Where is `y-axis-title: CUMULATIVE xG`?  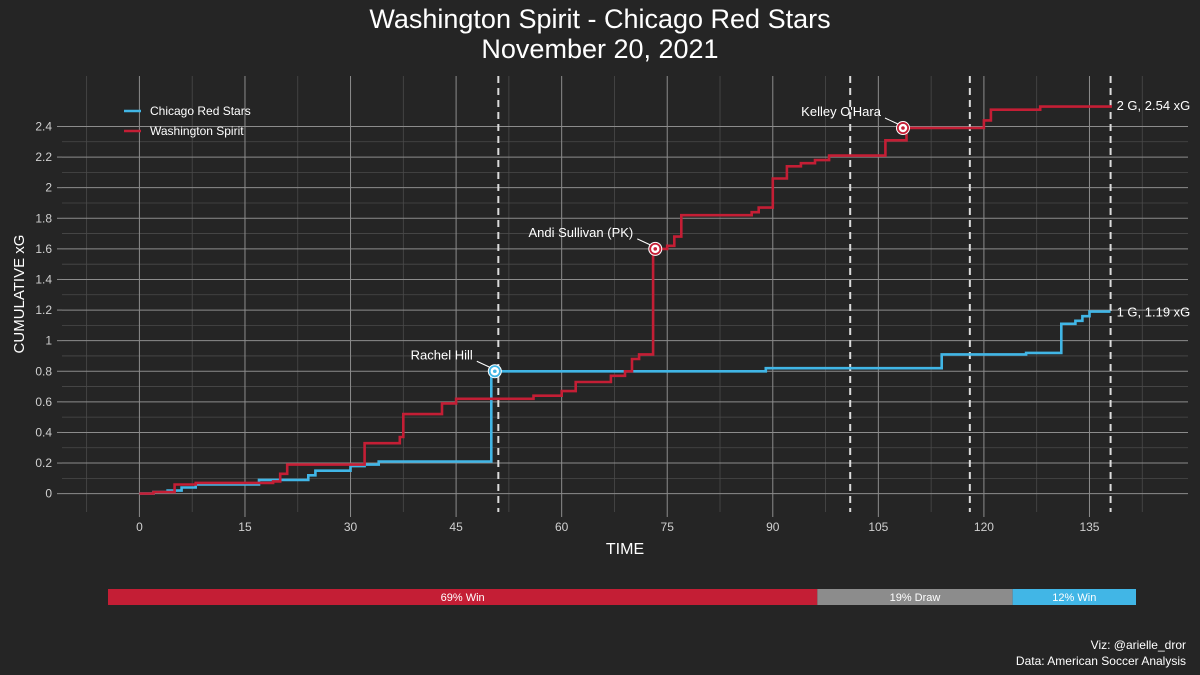 y-axis-title: CUMULATIVE xG is located at coordinates (19, 294).